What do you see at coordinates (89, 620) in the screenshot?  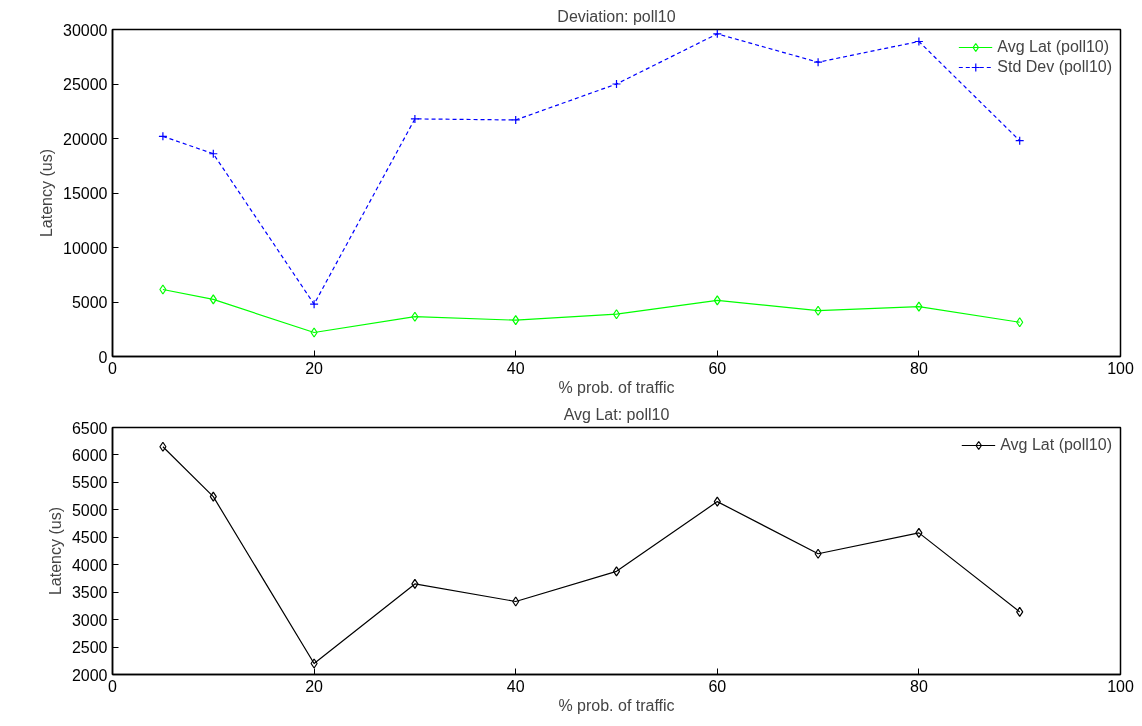 I see `y-tick-label: 3000` at bounding box center [89, 620].